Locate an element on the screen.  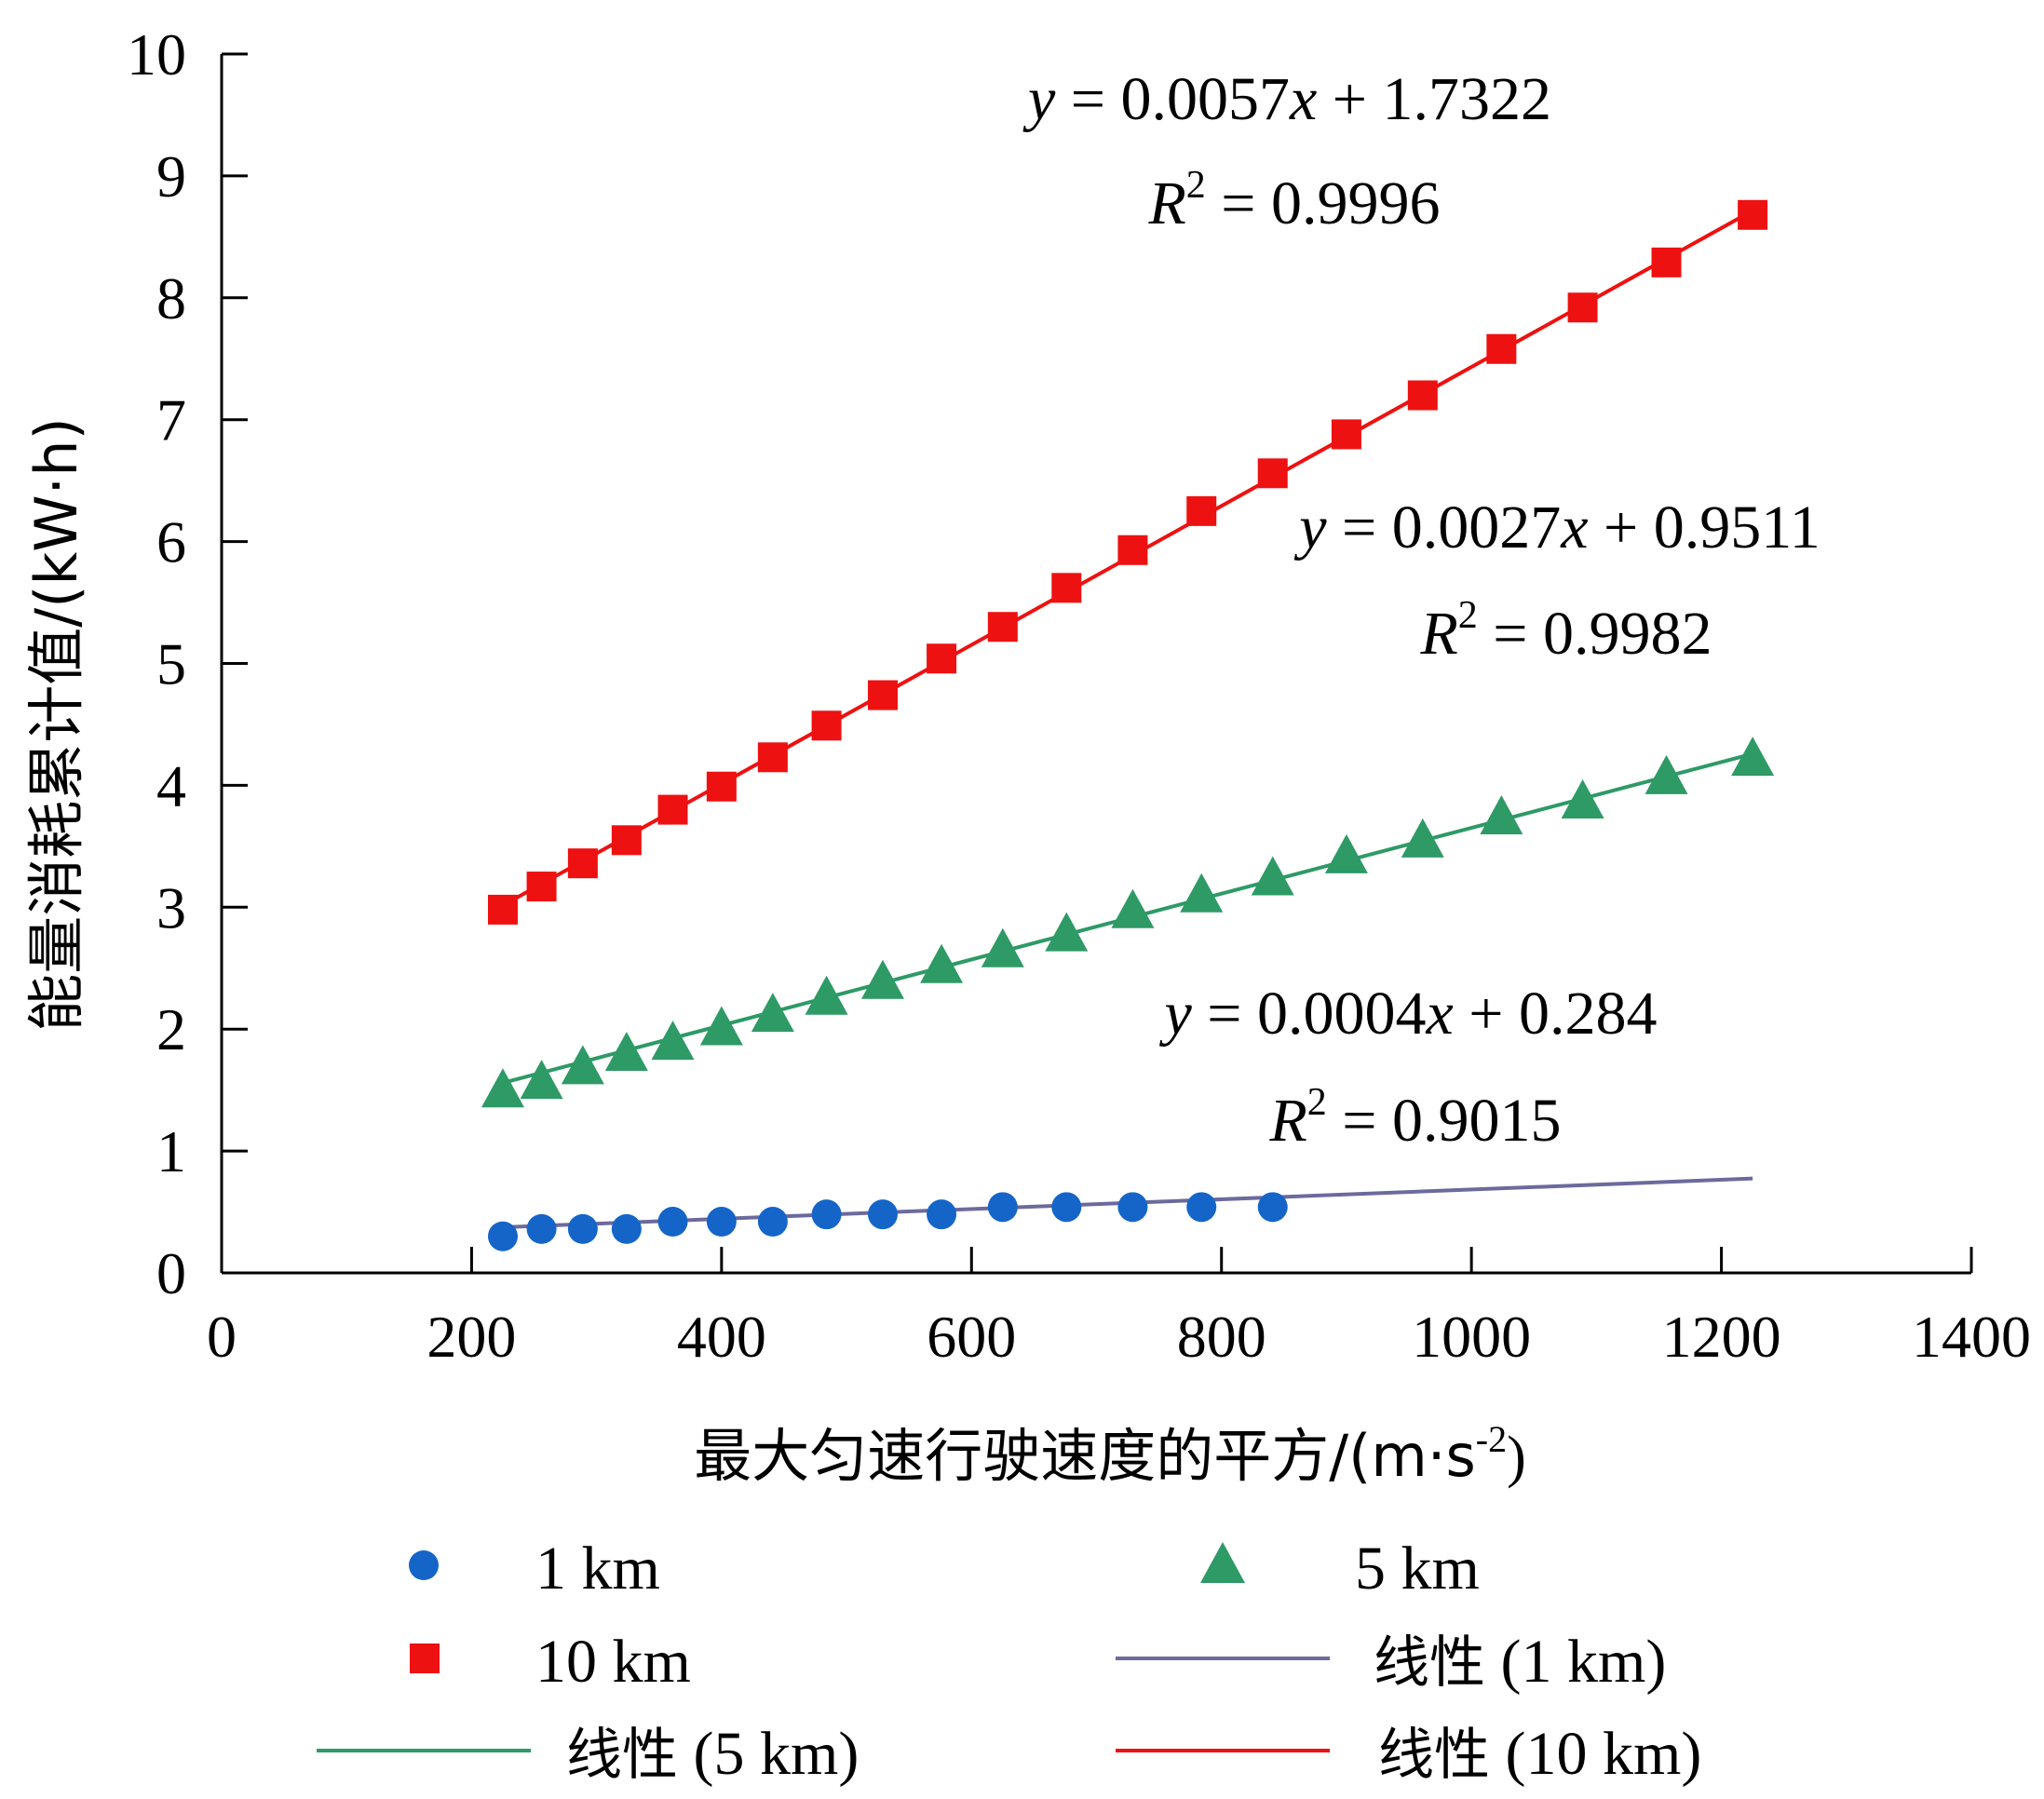
x-axis-title-sup: -2 is located at coordinates (1491, 1439).